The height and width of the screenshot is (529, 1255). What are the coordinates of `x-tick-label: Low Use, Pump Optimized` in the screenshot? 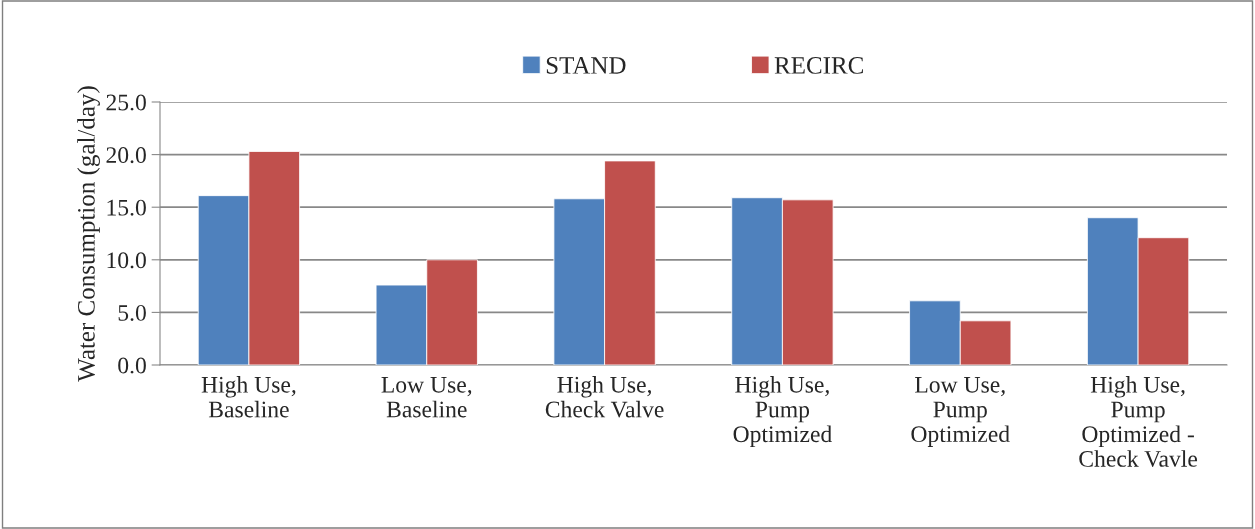 It's located at (960, 412).